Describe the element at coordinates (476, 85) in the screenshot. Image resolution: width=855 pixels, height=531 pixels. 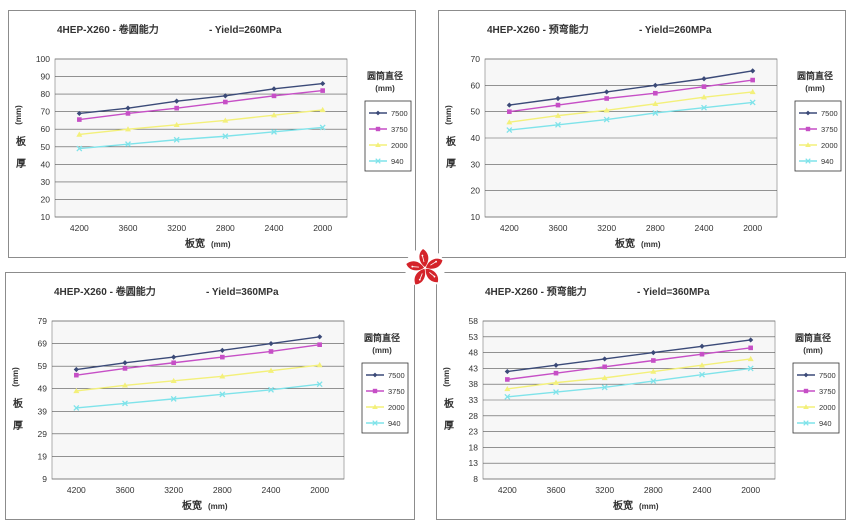
I see `y-tick-label: 60` at that location.